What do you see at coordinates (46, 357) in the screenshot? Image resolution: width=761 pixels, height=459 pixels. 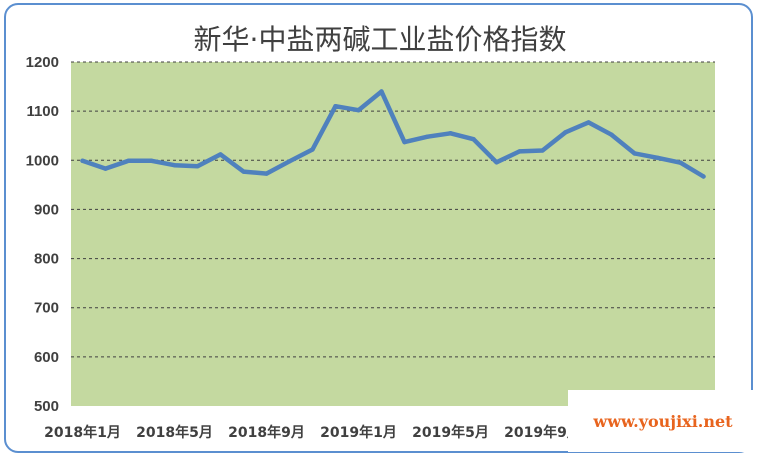 I see `y-tick-label: 600` at bounding box center [46, 357].